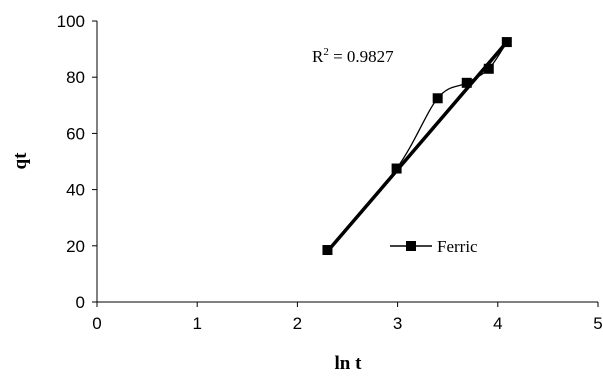  What do you see at coordinates (297, 323) in the screenshot?
I see `x-tick-label: 2` at bounding box center [297, 323].